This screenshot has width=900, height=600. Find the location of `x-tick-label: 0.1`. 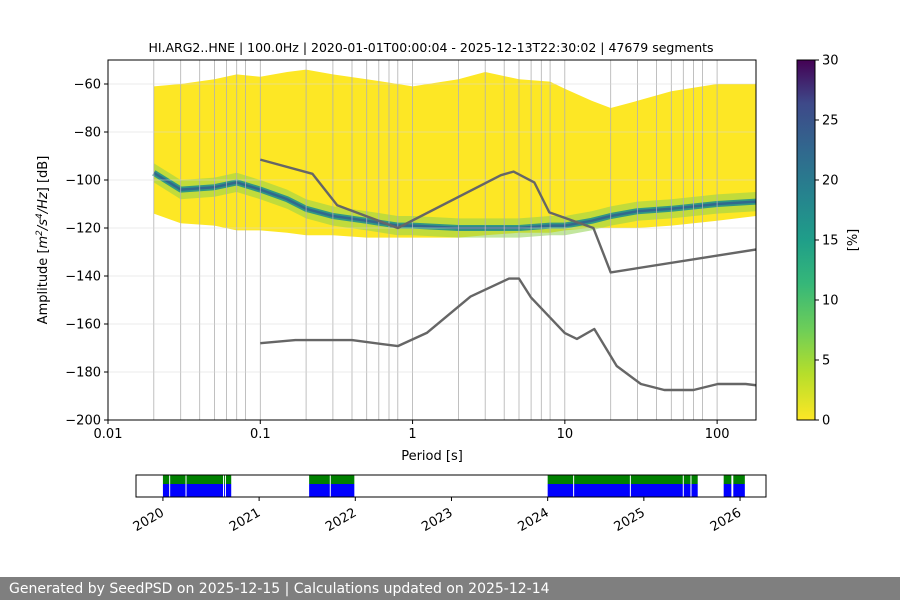

x-tick-label: 0.1 is located at coordinates (260, 434).